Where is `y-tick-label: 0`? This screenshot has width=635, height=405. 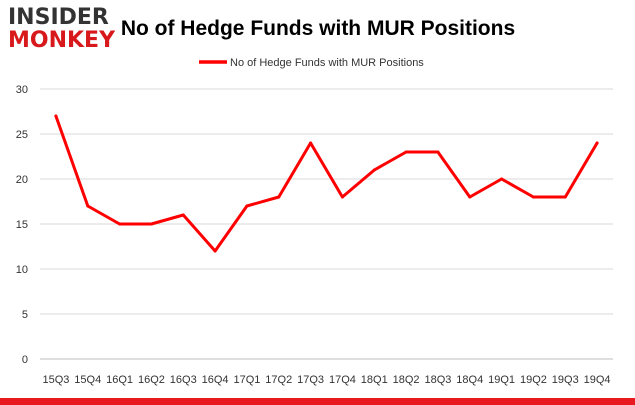
y-tick-label: 0 is located at coordinates (25, 360).